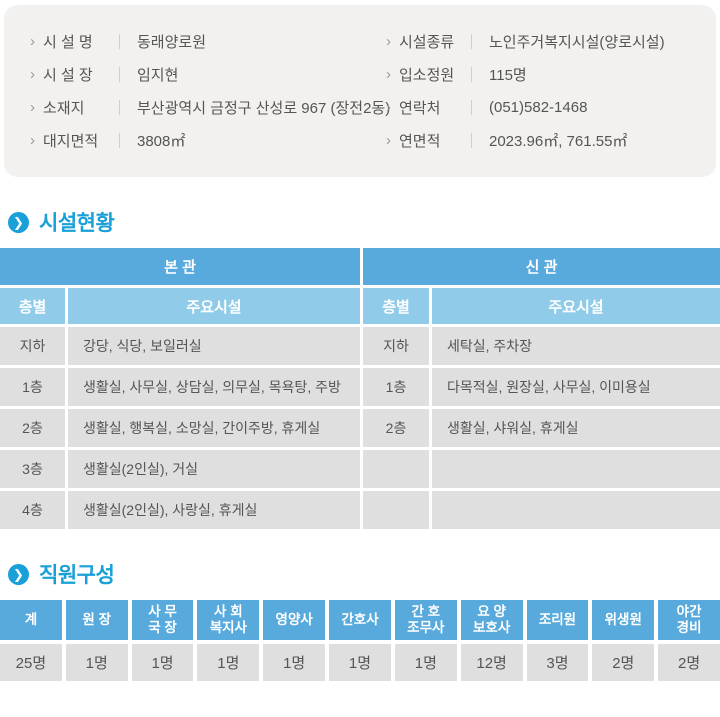 The height and width of the screenshot is (717, 720). What do you see at coordinates (264, 108) in the screenshot?
I see `info-value: 부산광역시 금정구 산성로 967 (장전2동)` at bounding box center [264, 108].